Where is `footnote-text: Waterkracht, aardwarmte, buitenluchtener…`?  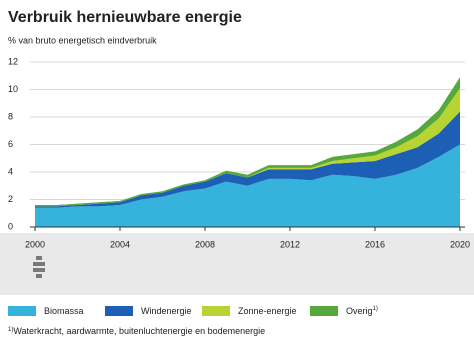 footnote-text: Waterkracht, aardwarmte, buitenluchtener… is located at coordinates (139, 331).